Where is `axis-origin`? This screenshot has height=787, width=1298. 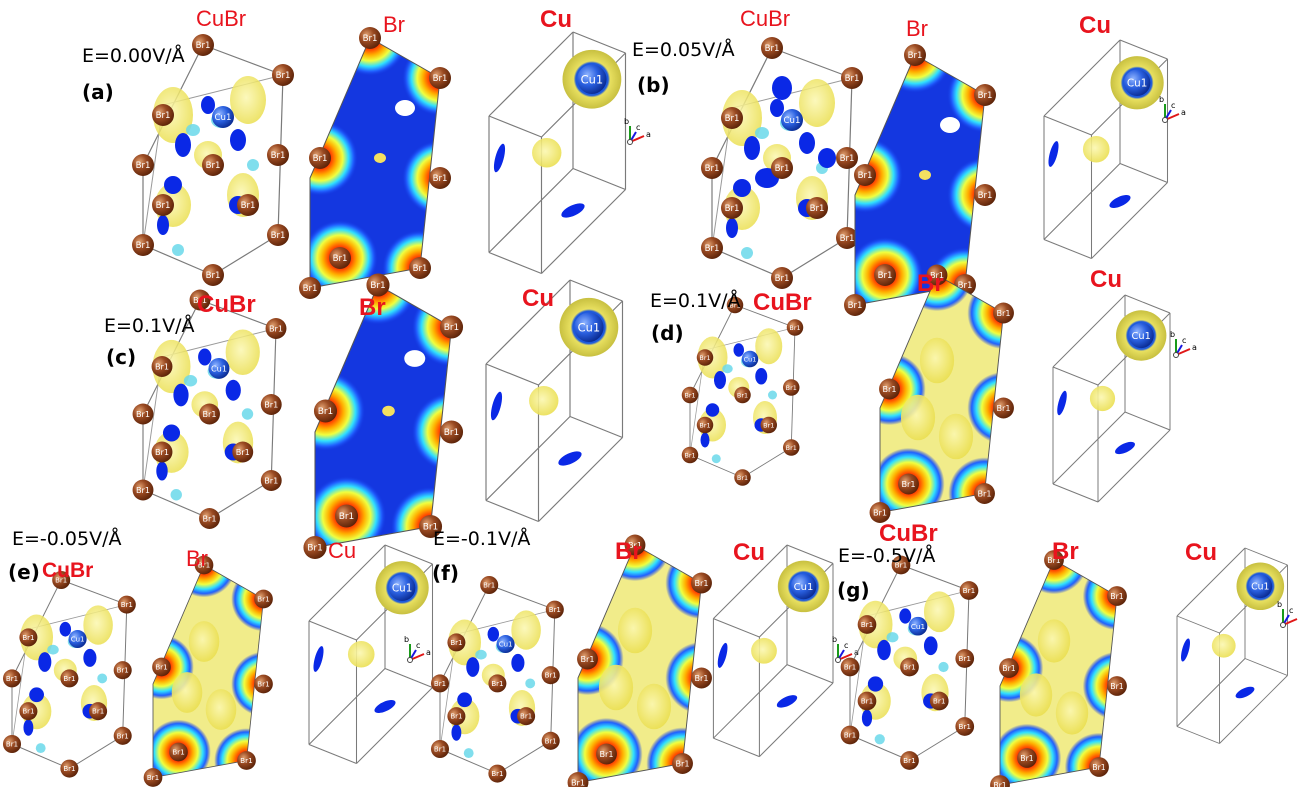
axis-origin is located at coordinates (1176, 355).